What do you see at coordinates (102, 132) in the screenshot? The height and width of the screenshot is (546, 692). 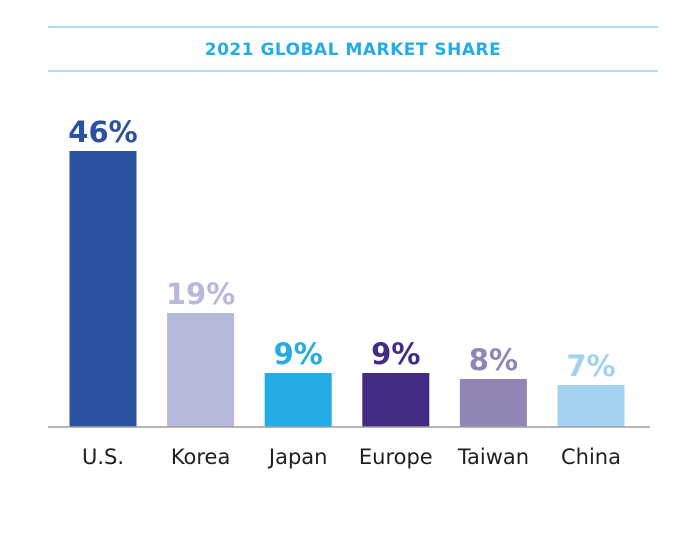 I see `value-label-us: 46%` at bounding box center [102, 132].